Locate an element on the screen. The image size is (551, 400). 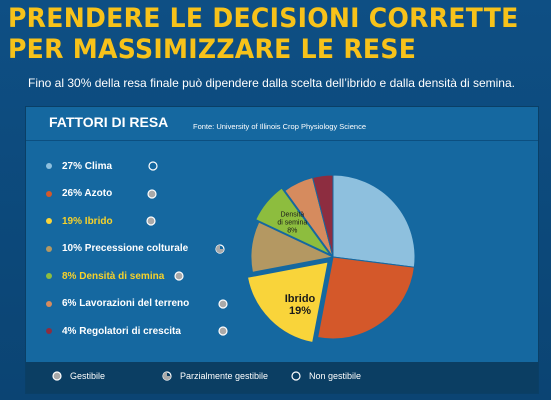
key-partial: Parzialmente gestibile is located at coordinates (215, 376).